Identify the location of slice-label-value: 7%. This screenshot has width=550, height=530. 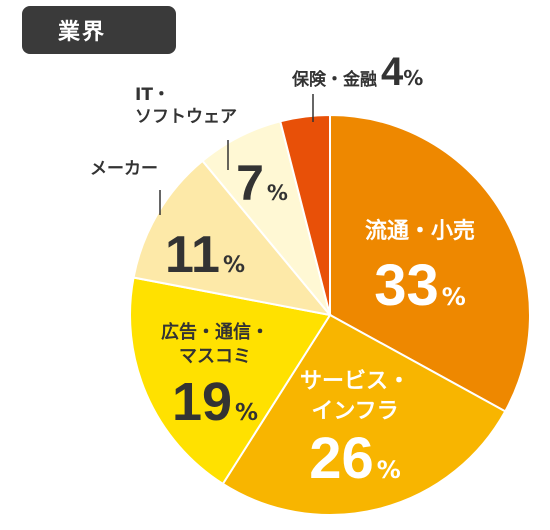
(262, 183).